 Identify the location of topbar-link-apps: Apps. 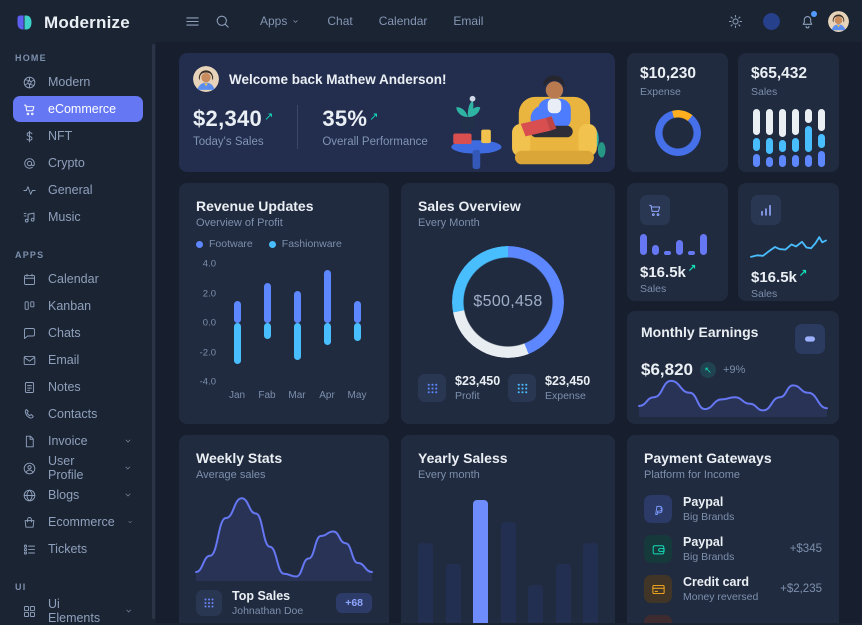
(280, 21).